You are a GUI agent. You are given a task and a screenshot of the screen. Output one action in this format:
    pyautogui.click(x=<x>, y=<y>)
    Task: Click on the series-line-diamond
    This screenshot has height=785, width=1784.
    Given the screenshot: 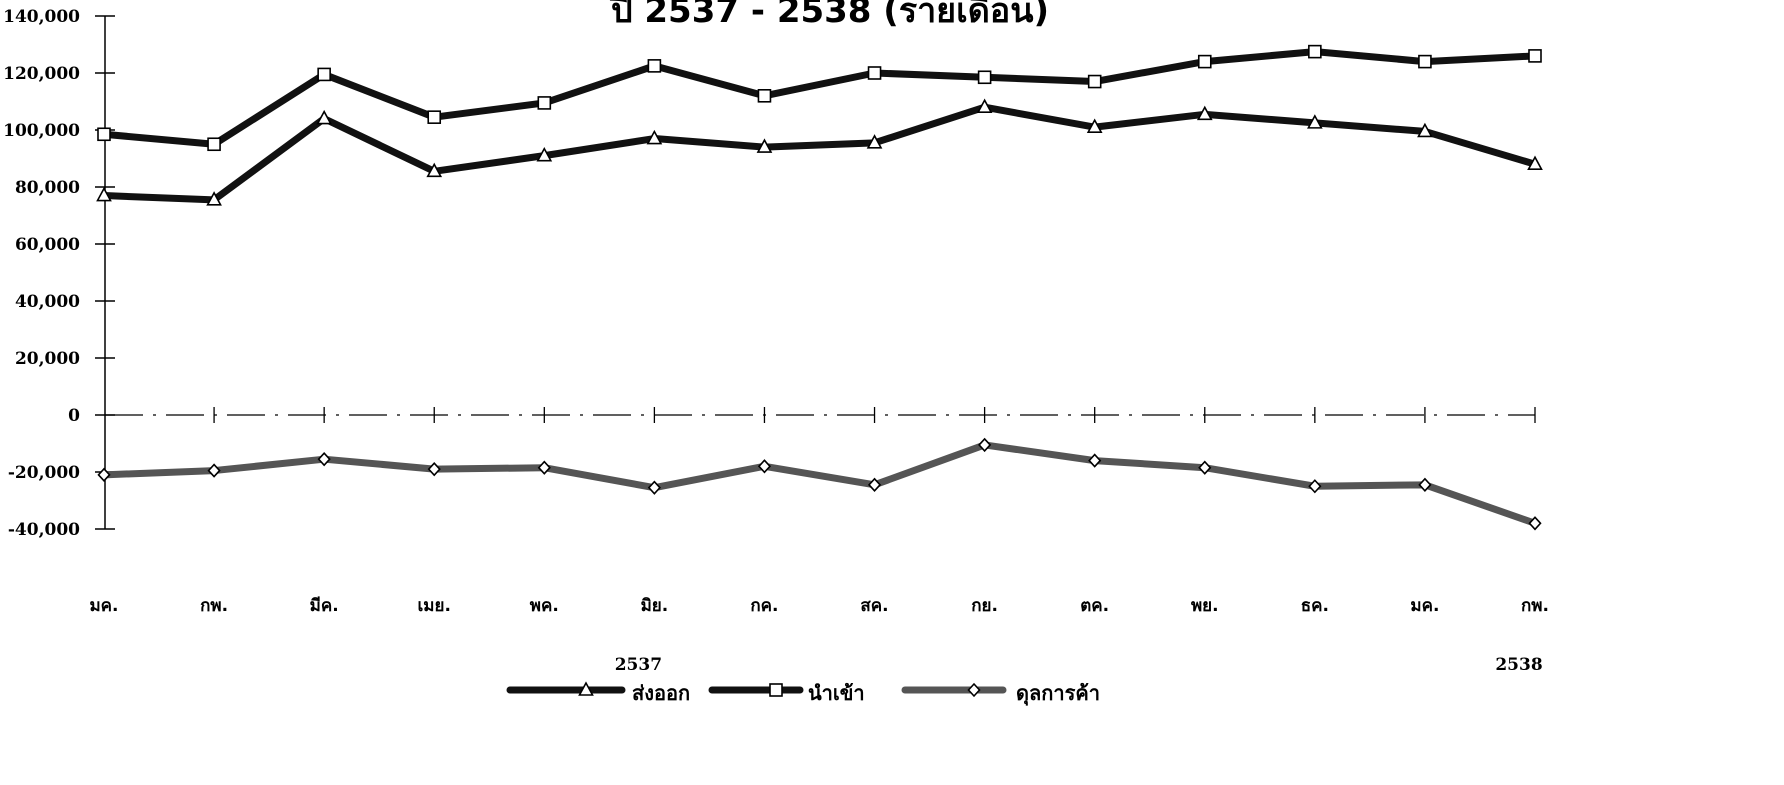 What is the action you would take?
    pyautogui.click(x=819, y=484)
    